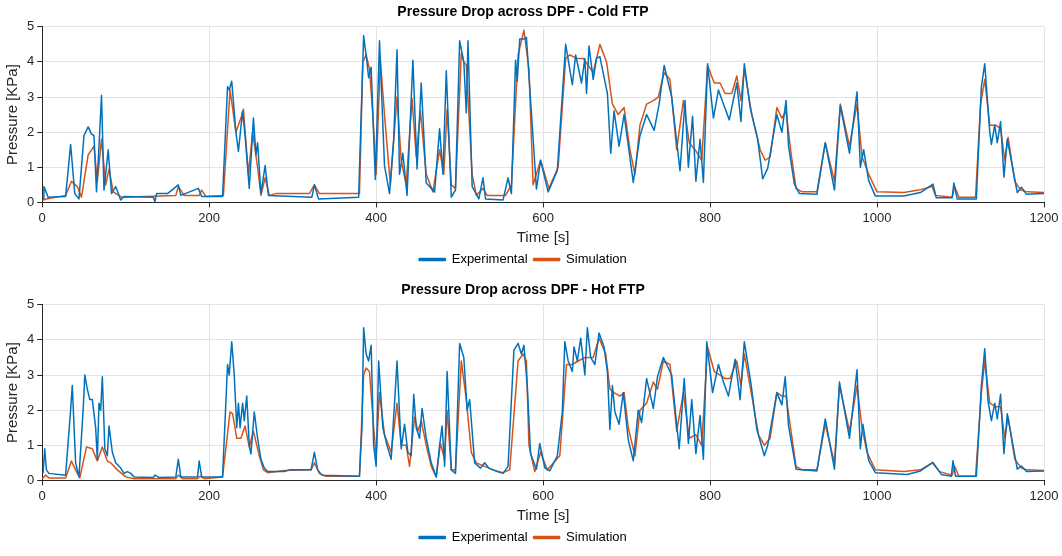  What do you see at coordinates (523, 11) in the screenshot?
I see `chart-title: Pressure Drop across DPF - Cold FTP` at bounding box center [523, 11].